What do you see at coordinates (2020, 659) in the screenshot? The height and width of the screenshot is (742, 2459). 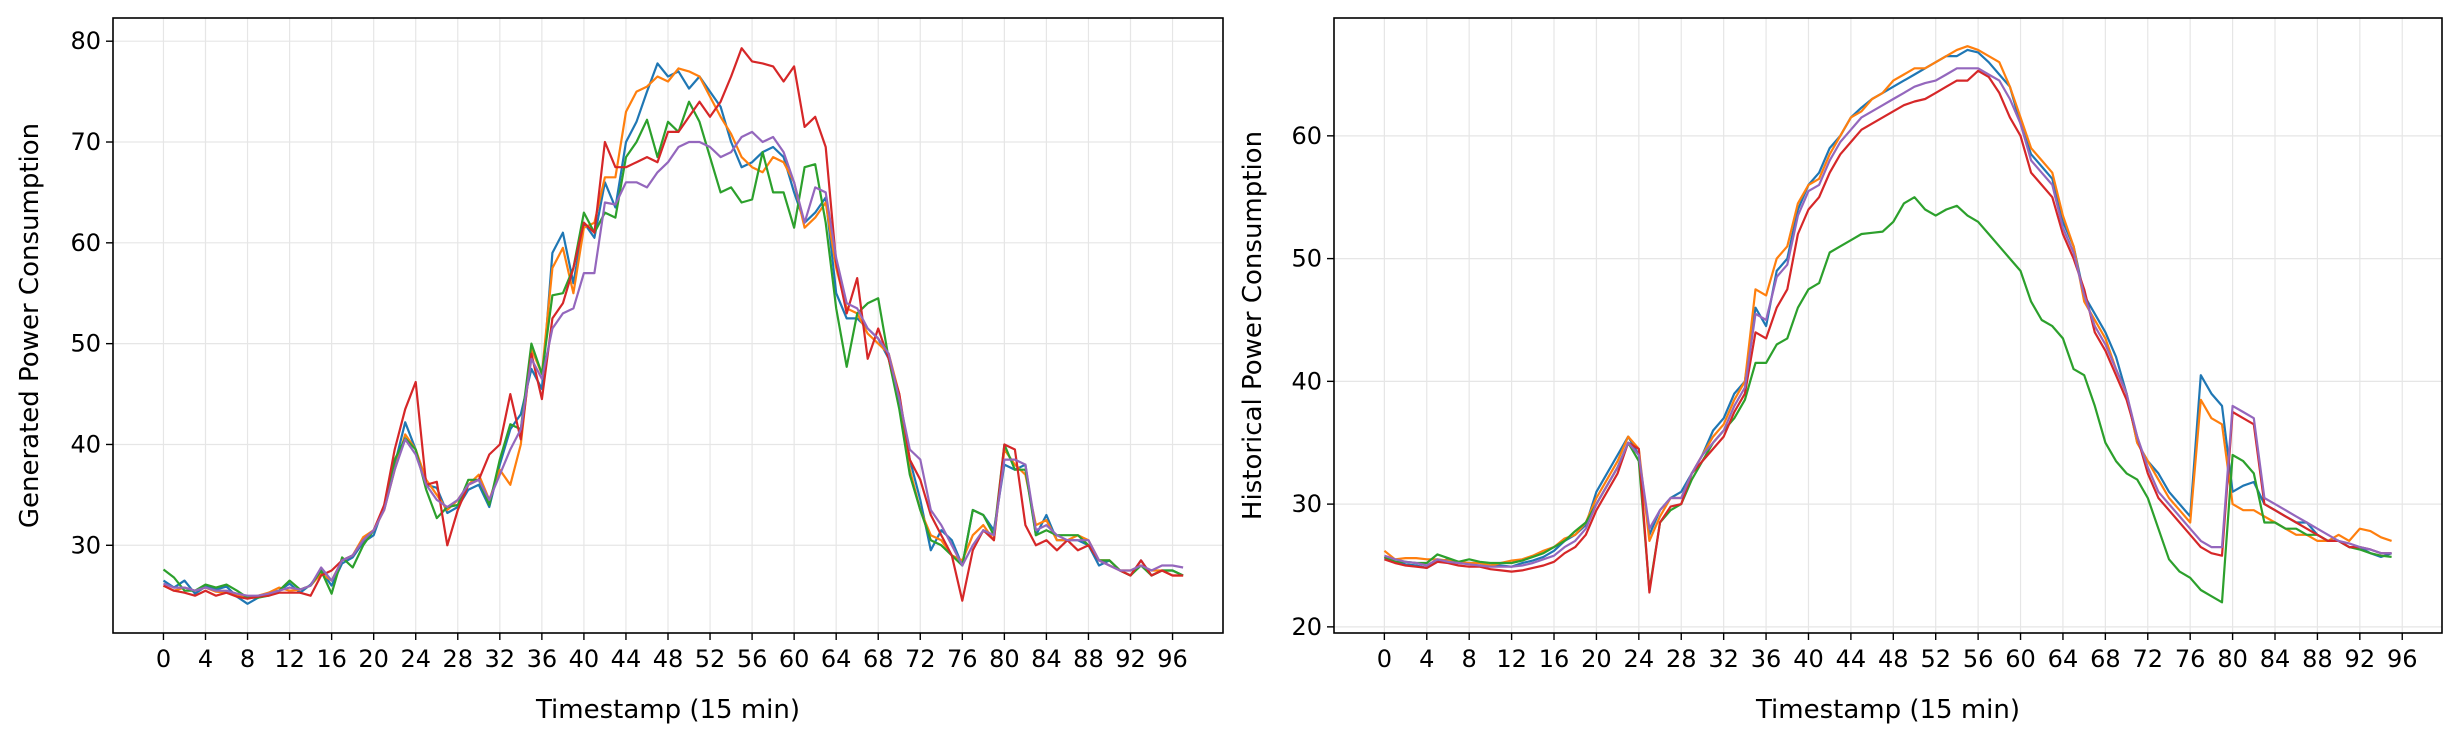 I see `right-x-tick-label: 60` at bounding box center [2020, 659].